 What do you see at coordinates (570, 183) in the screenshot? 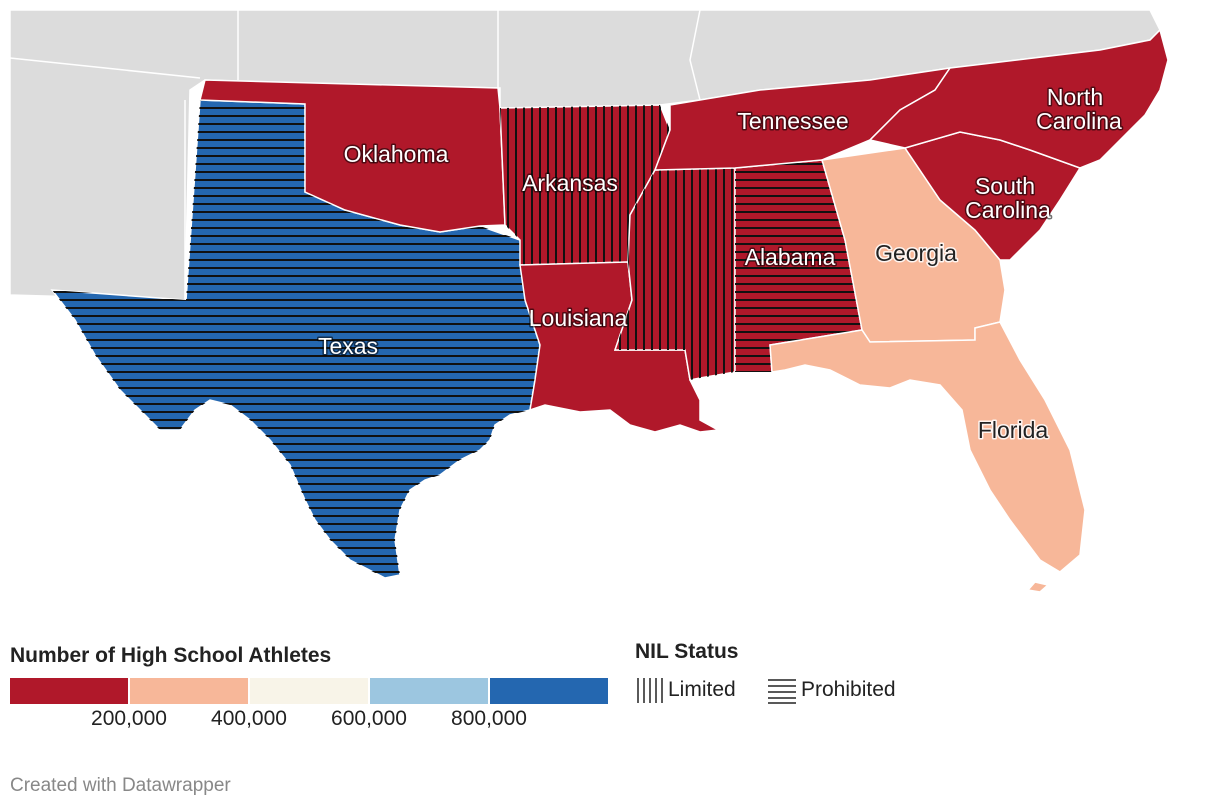
I see `label-arkansas: Arkansas` at bounding box center [570, 183].